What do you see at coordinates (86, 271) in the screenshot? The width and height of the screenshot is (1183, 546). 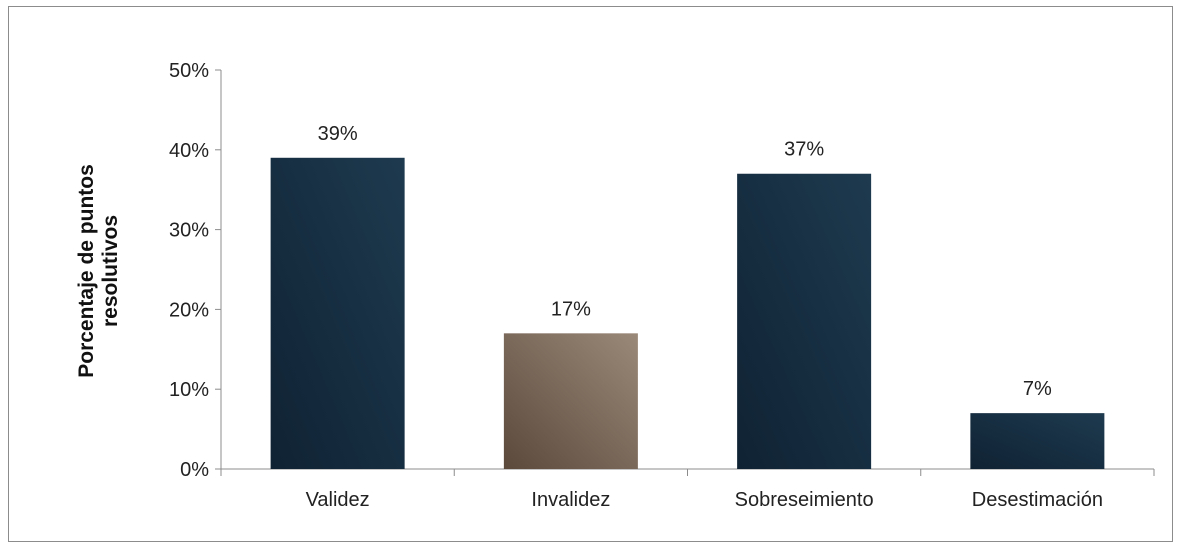 I see `y-axis-title-line-1: Porcentaje de puntos` at bounding box center [86, 271].